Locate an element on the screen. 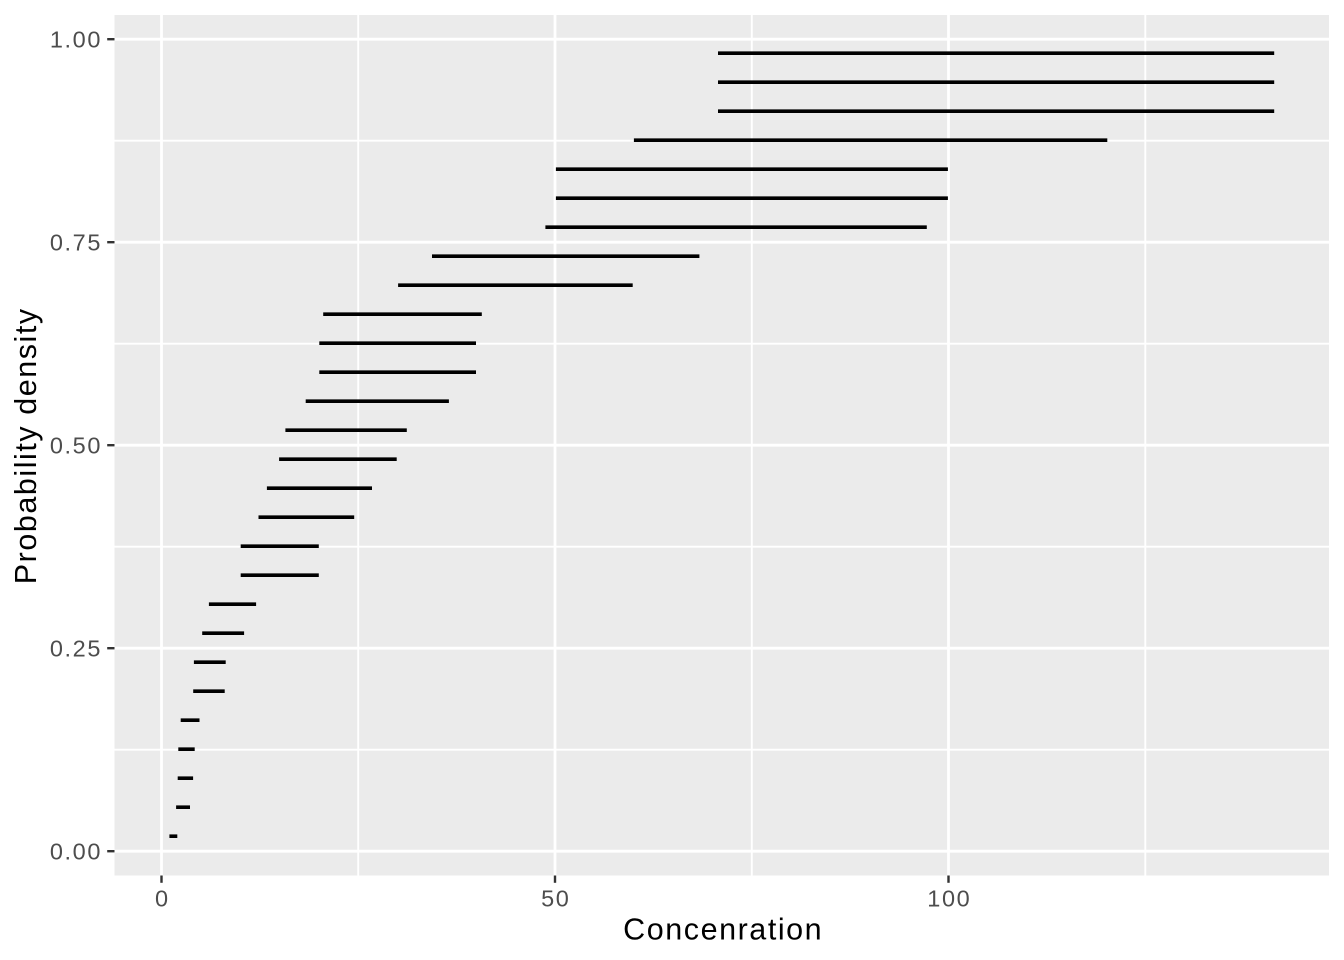 The height and width of the screenshot is (960, 1344). svg-text: 0.75 is located at coordinates (76, 243).